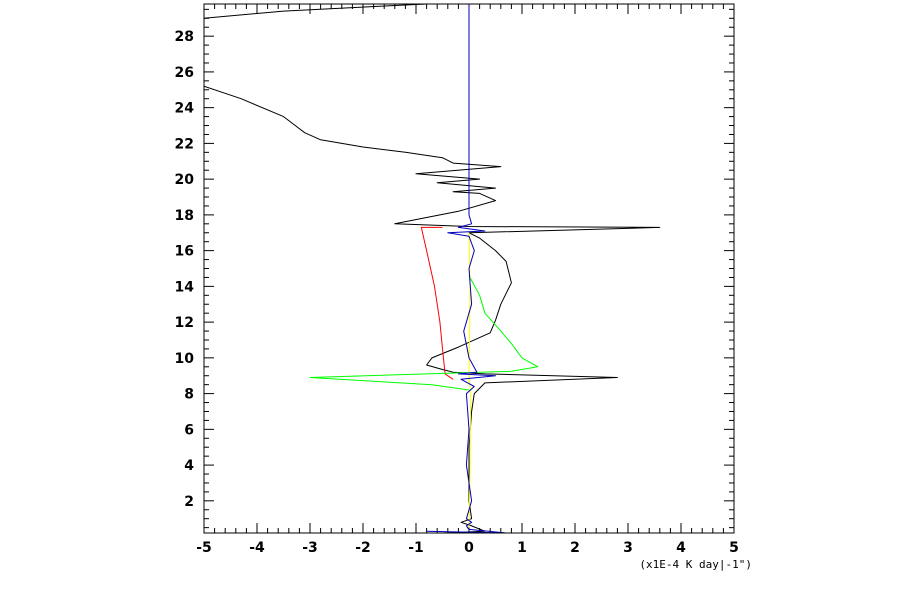 The width and height of the screenshot is (900, 600). Describe the element at coordinates (184, 73) in the screenshot. I see `y-tick-label: 26` at that location.